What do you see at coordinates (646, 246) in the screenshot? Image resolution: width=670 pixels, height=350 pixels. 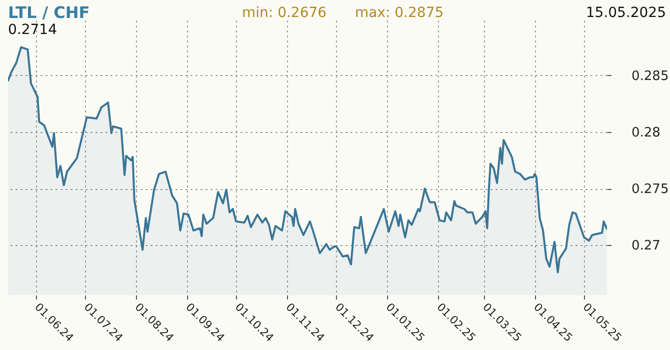 I see `y-tick-label: 0.27` at bounding box center [646, 246].